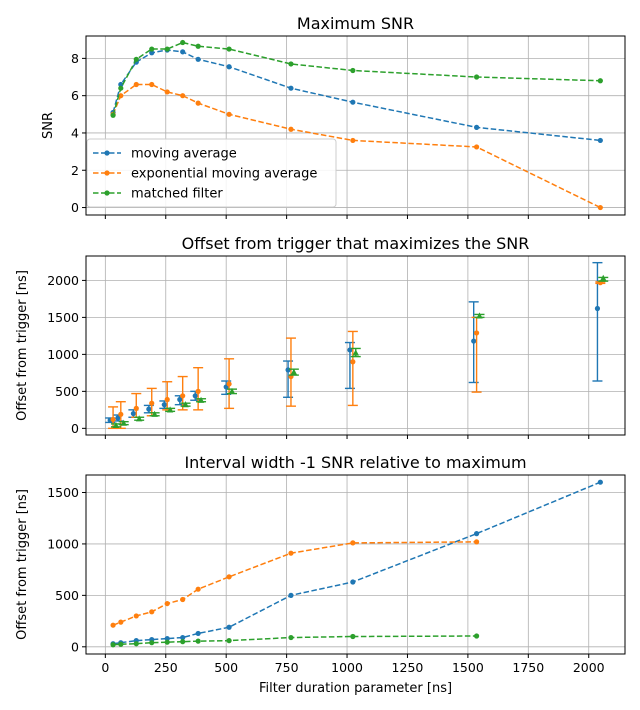 The height and width of the screenshot is (710, 640). Describe the element at coordinates (75, 95) in the screenshot. I see `y-tick-label: 6` at that location.